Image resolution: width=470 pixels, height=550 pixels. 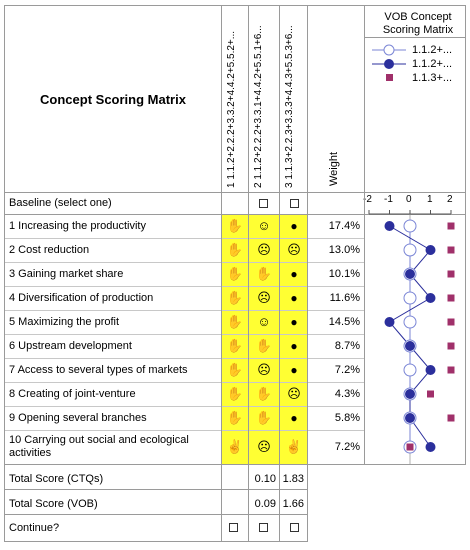 What do you see at coordinates (30, 453) in the screenshot?
I see `criterion-label: activities` at bounding box center [30, 453].